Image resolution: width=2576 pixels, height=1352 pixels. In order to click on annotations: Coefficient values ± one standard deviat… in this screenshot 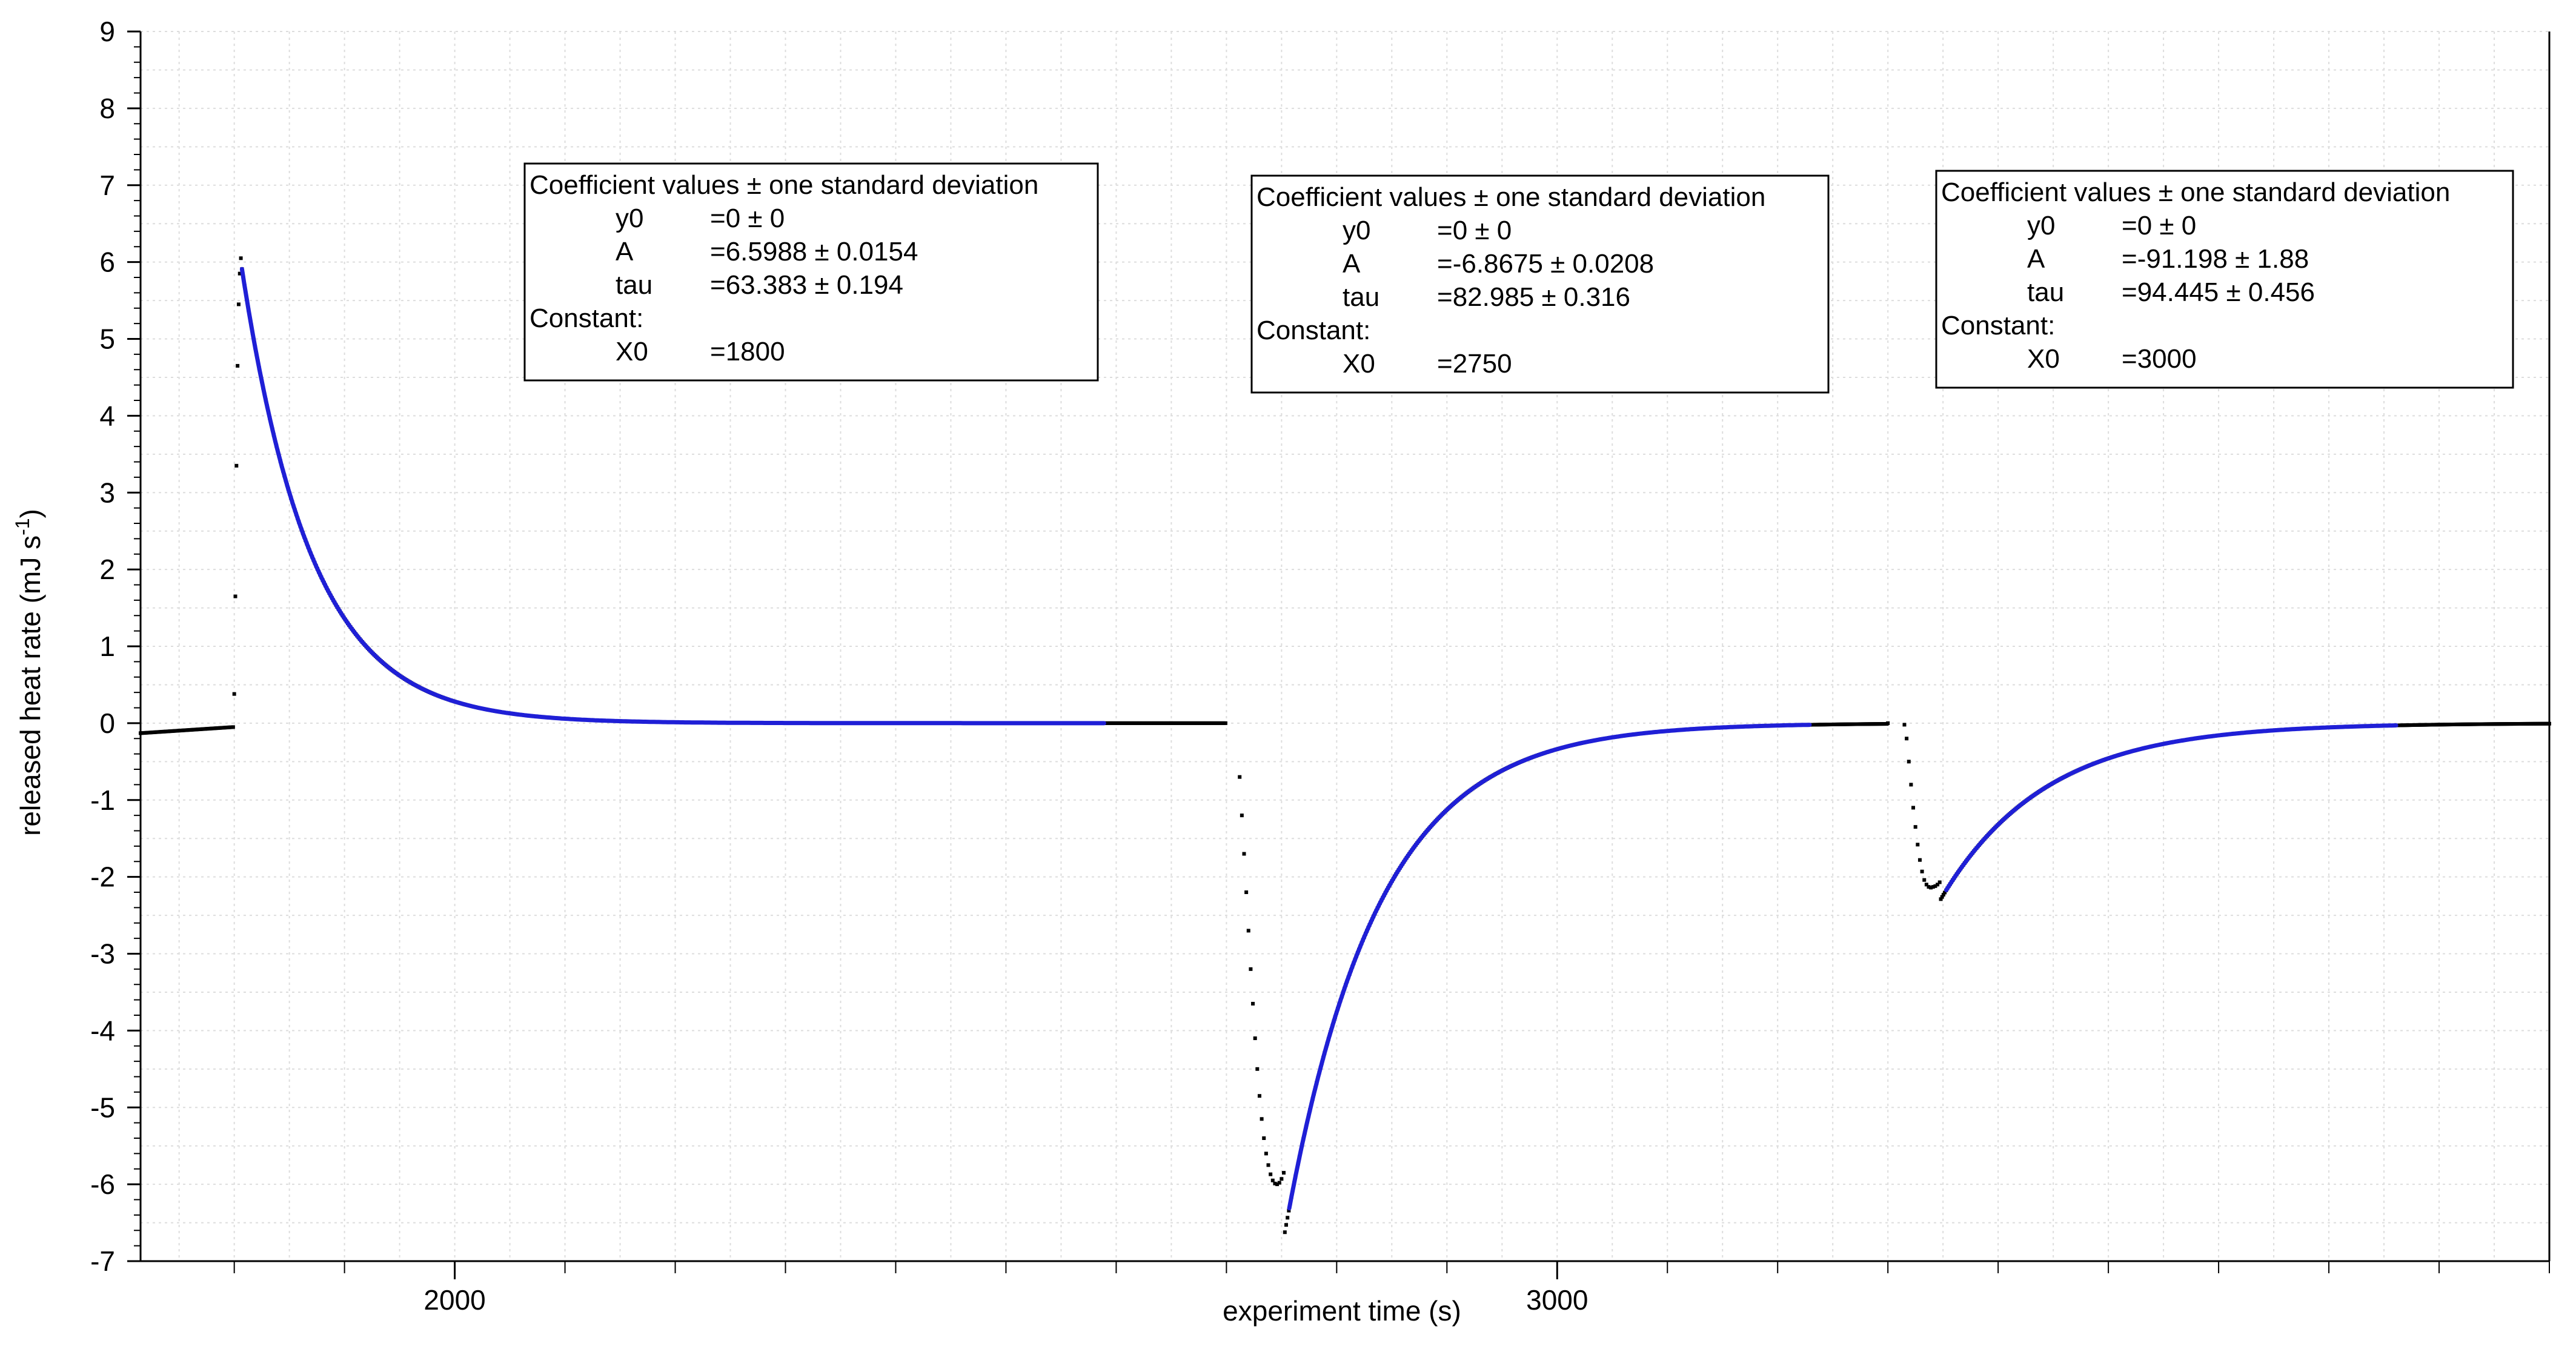, I will do `click(1518, 278)`.